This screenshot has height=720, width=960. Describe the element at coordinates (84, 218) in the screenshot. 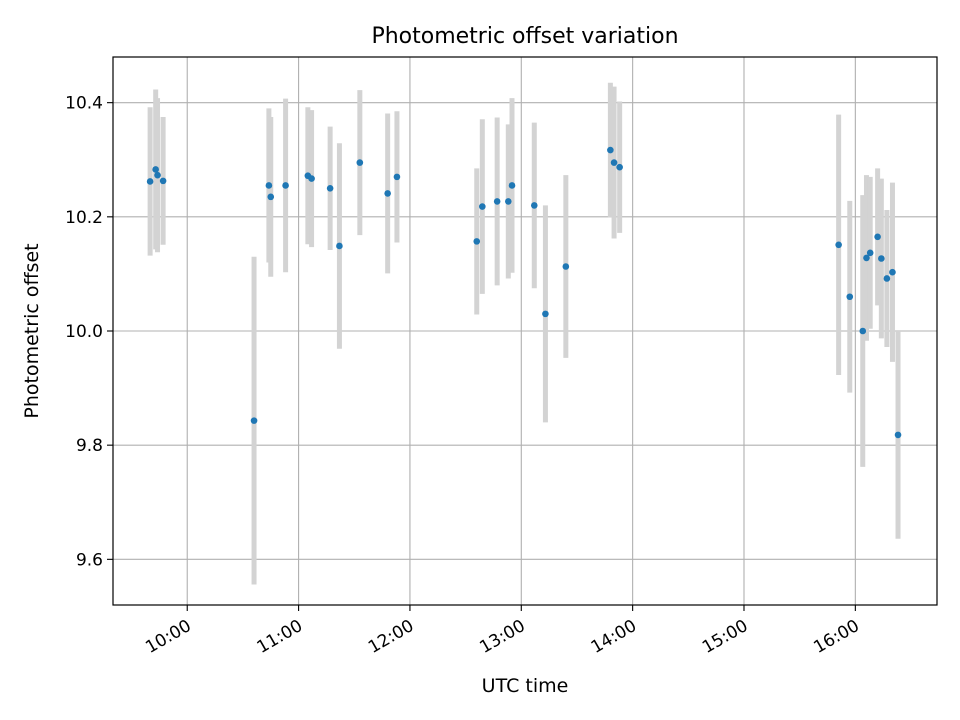

I see `y-tick-label: 10.2` at that location.